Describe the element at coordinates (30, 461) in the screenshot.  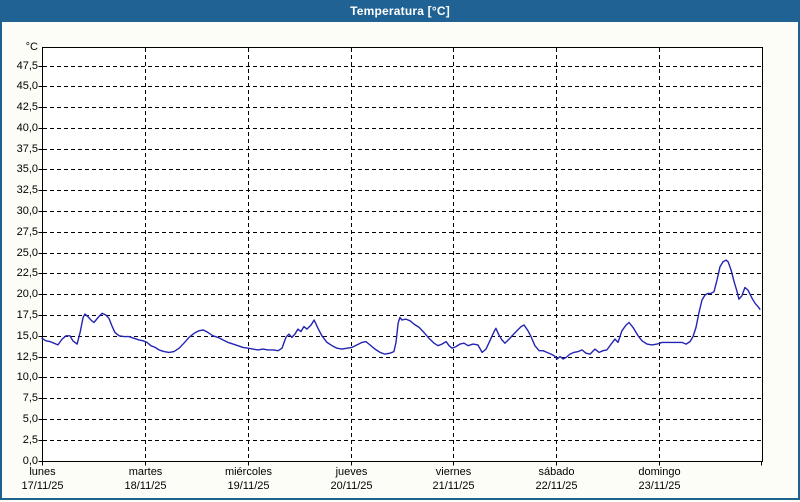
I see `y-axis-tick-label: 0,0` at that location.